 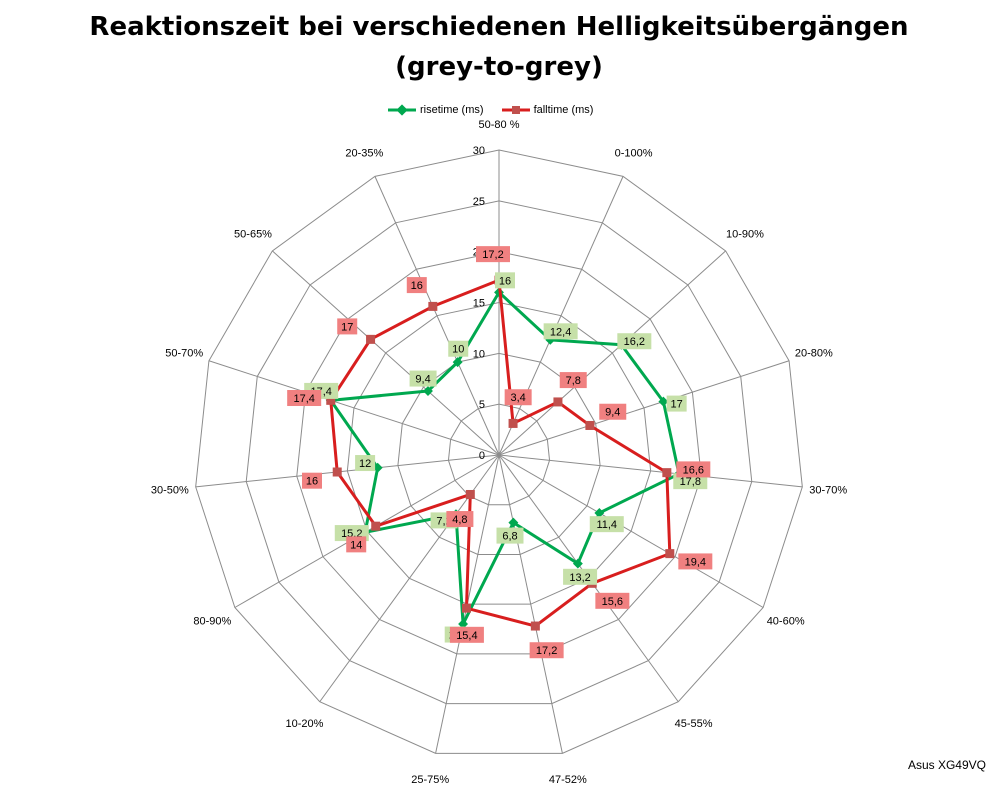 I want to click on falltime-data-label: 7,8, so click(x=573, y=381).